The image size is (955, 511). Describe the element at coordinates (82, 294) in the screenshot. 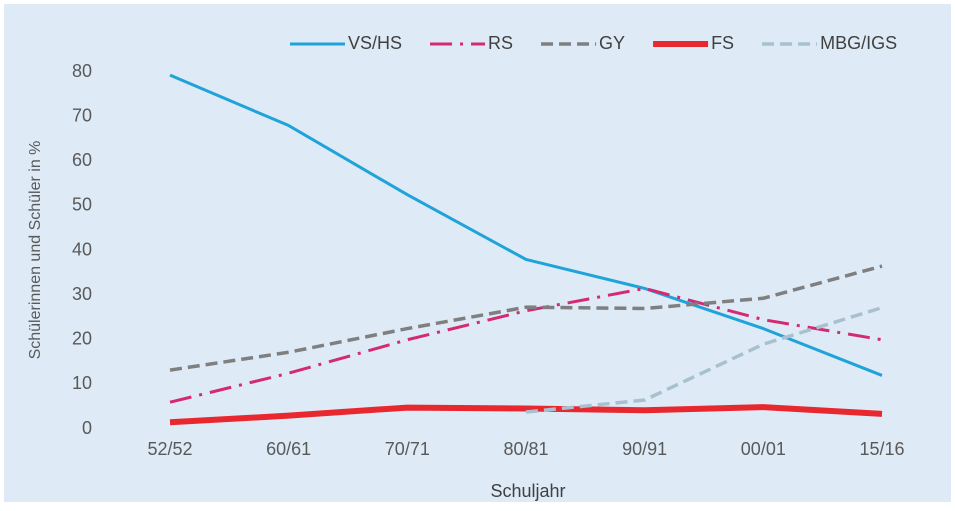

I see `y-tick-label: 30` at that location.